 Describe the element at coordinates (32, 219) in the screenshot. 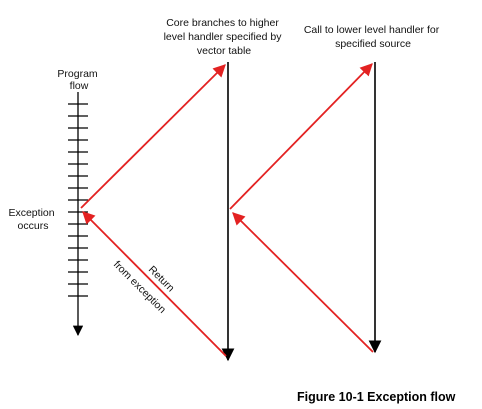

I see `exception-occurs-label: Exception occurs` at that location.